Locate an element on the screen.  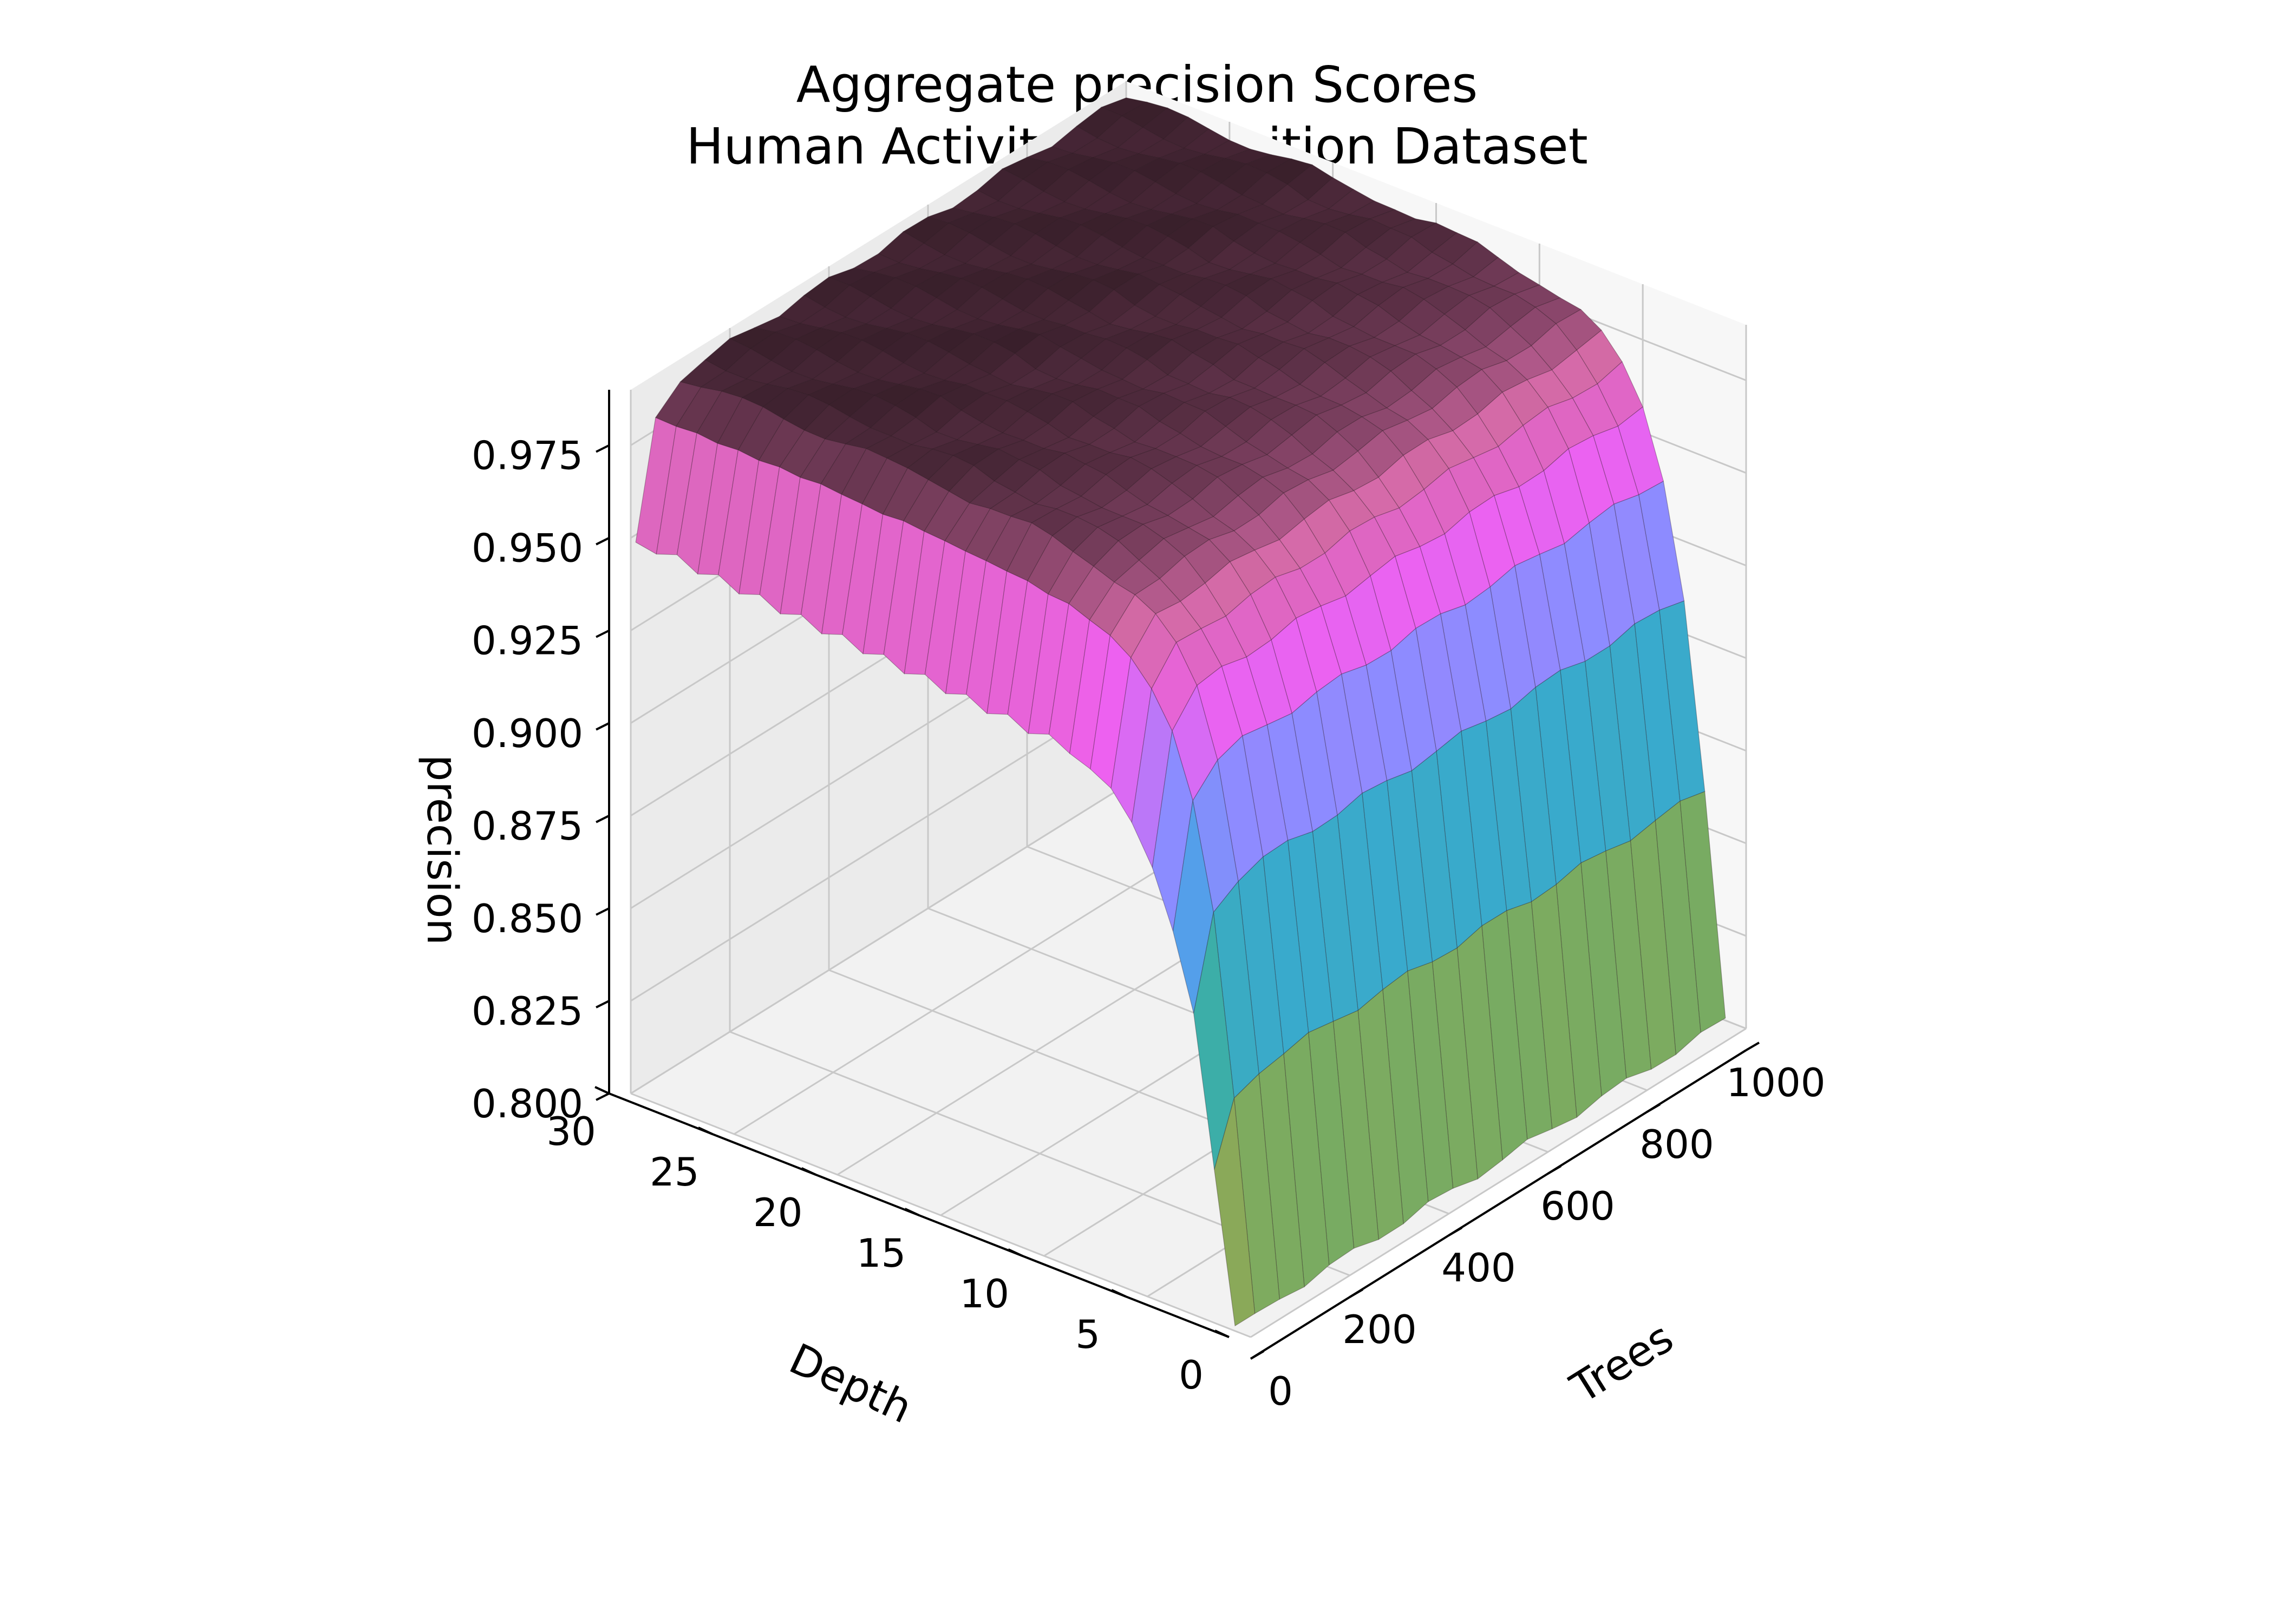
y-tick-label: 20 is located at coordinates (778, 1212).